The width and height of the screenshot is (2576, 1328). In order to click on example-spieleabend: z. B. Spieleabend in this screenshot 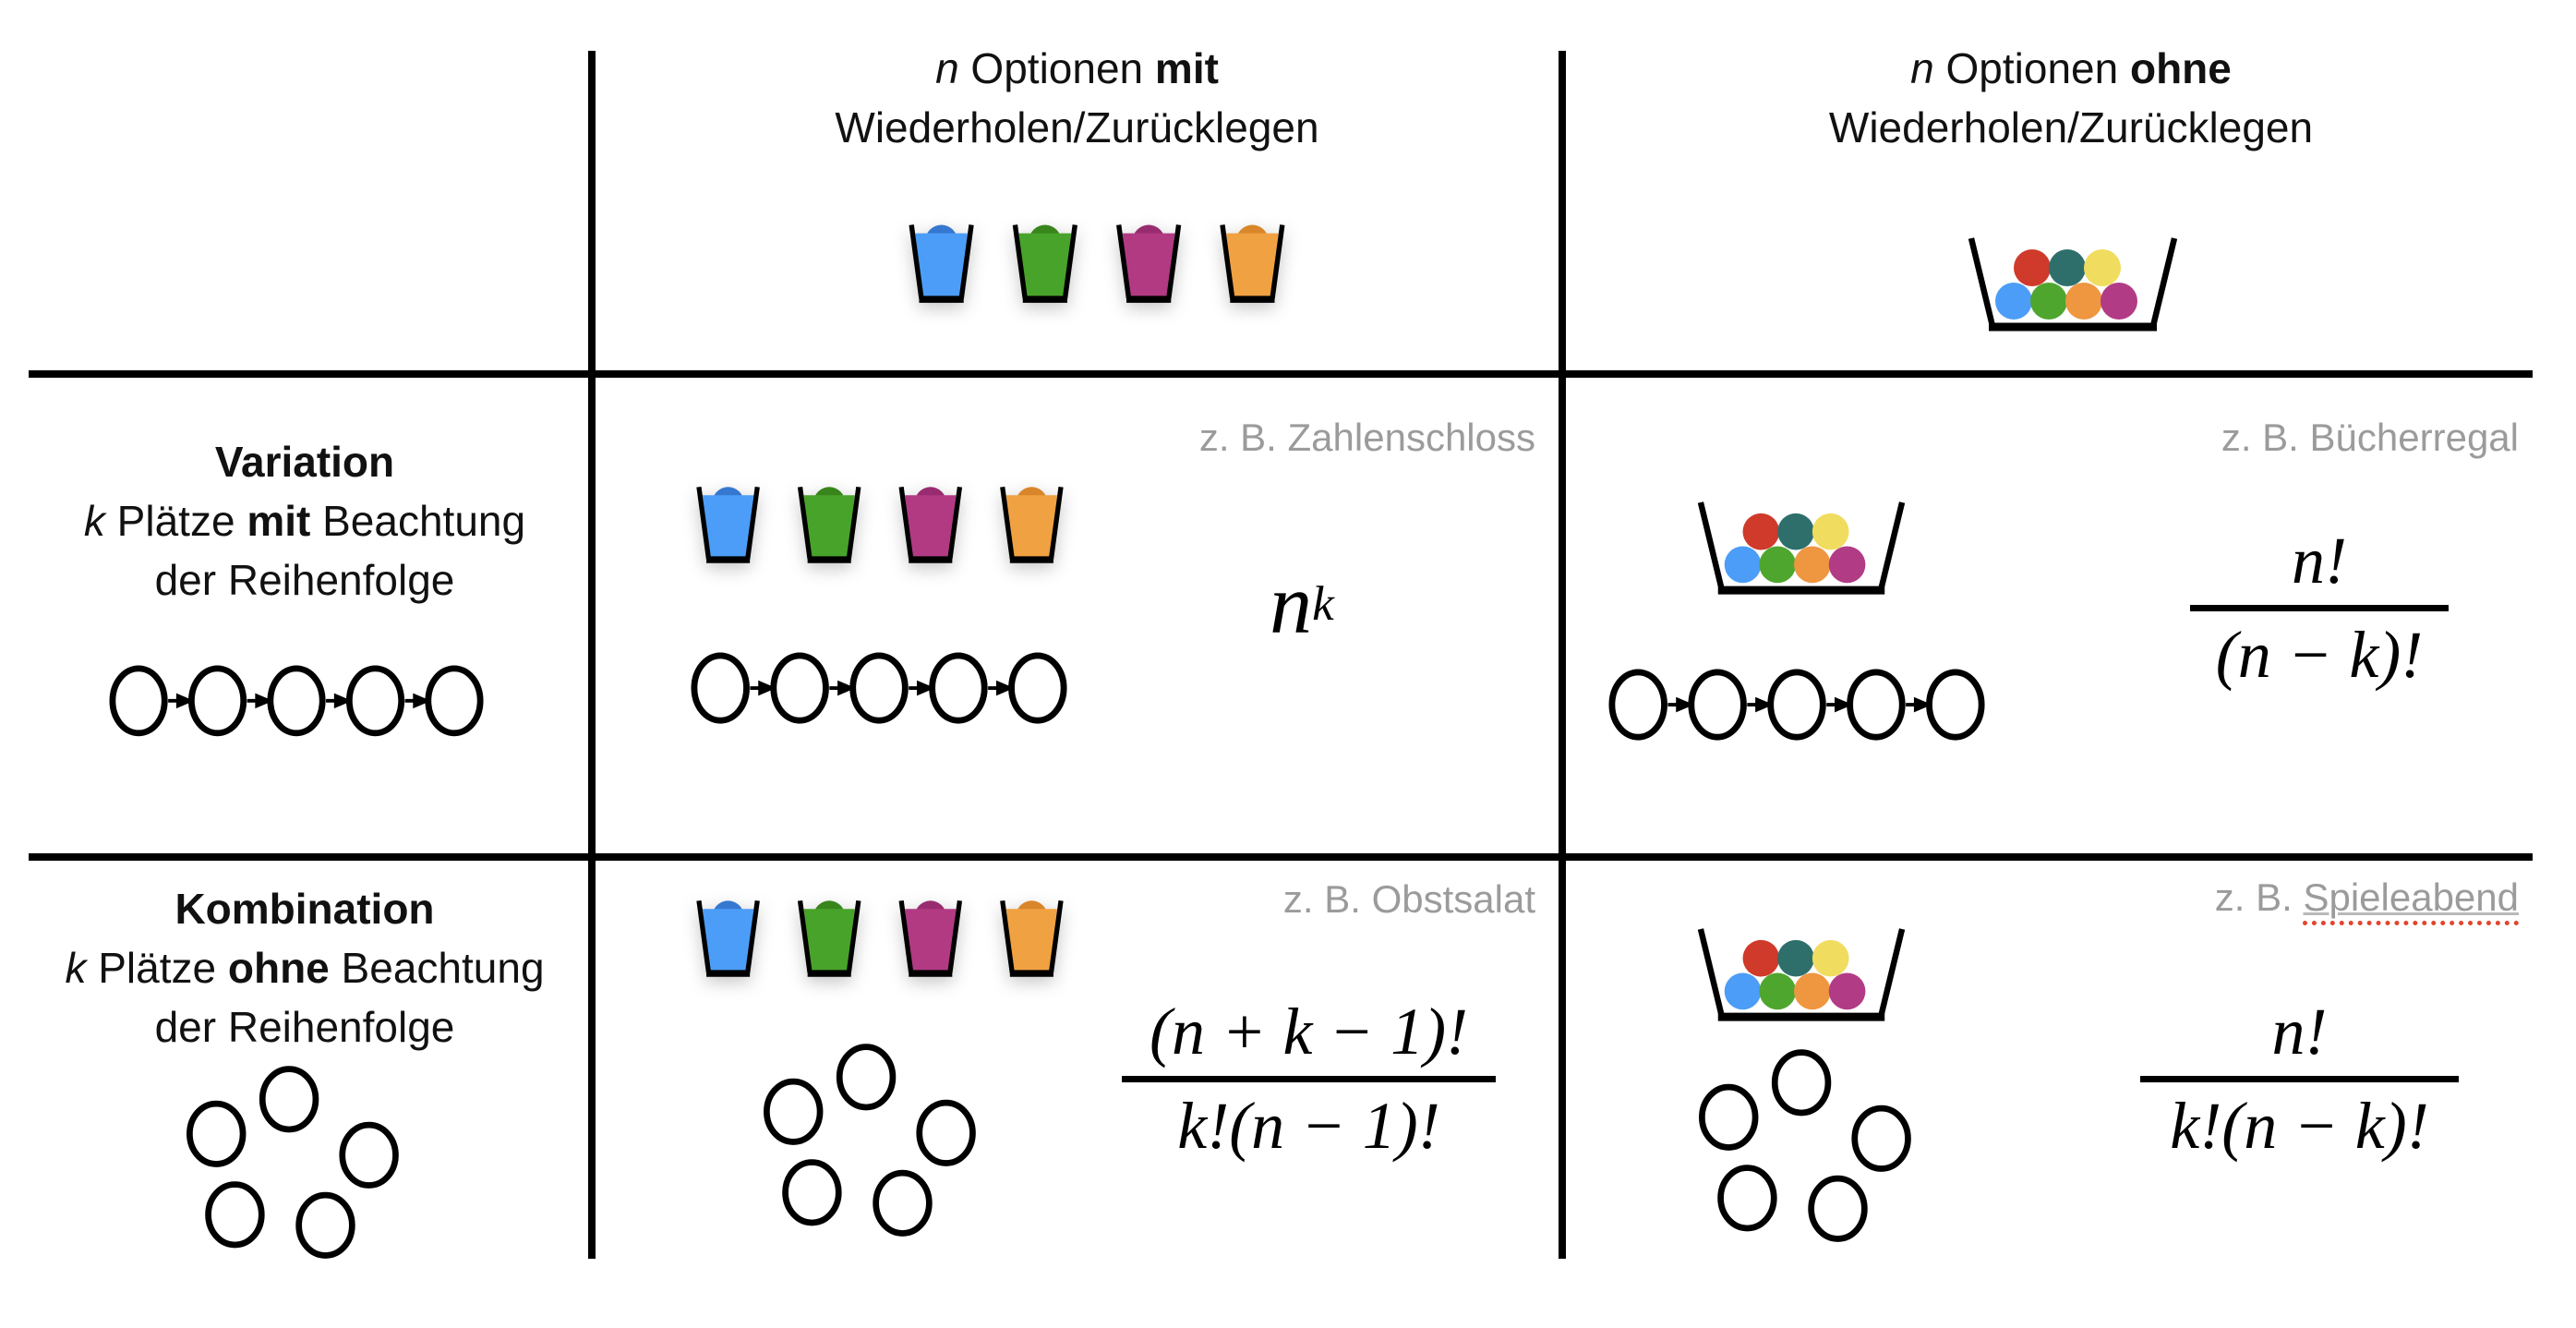, I will do `click(2366, 900)`.